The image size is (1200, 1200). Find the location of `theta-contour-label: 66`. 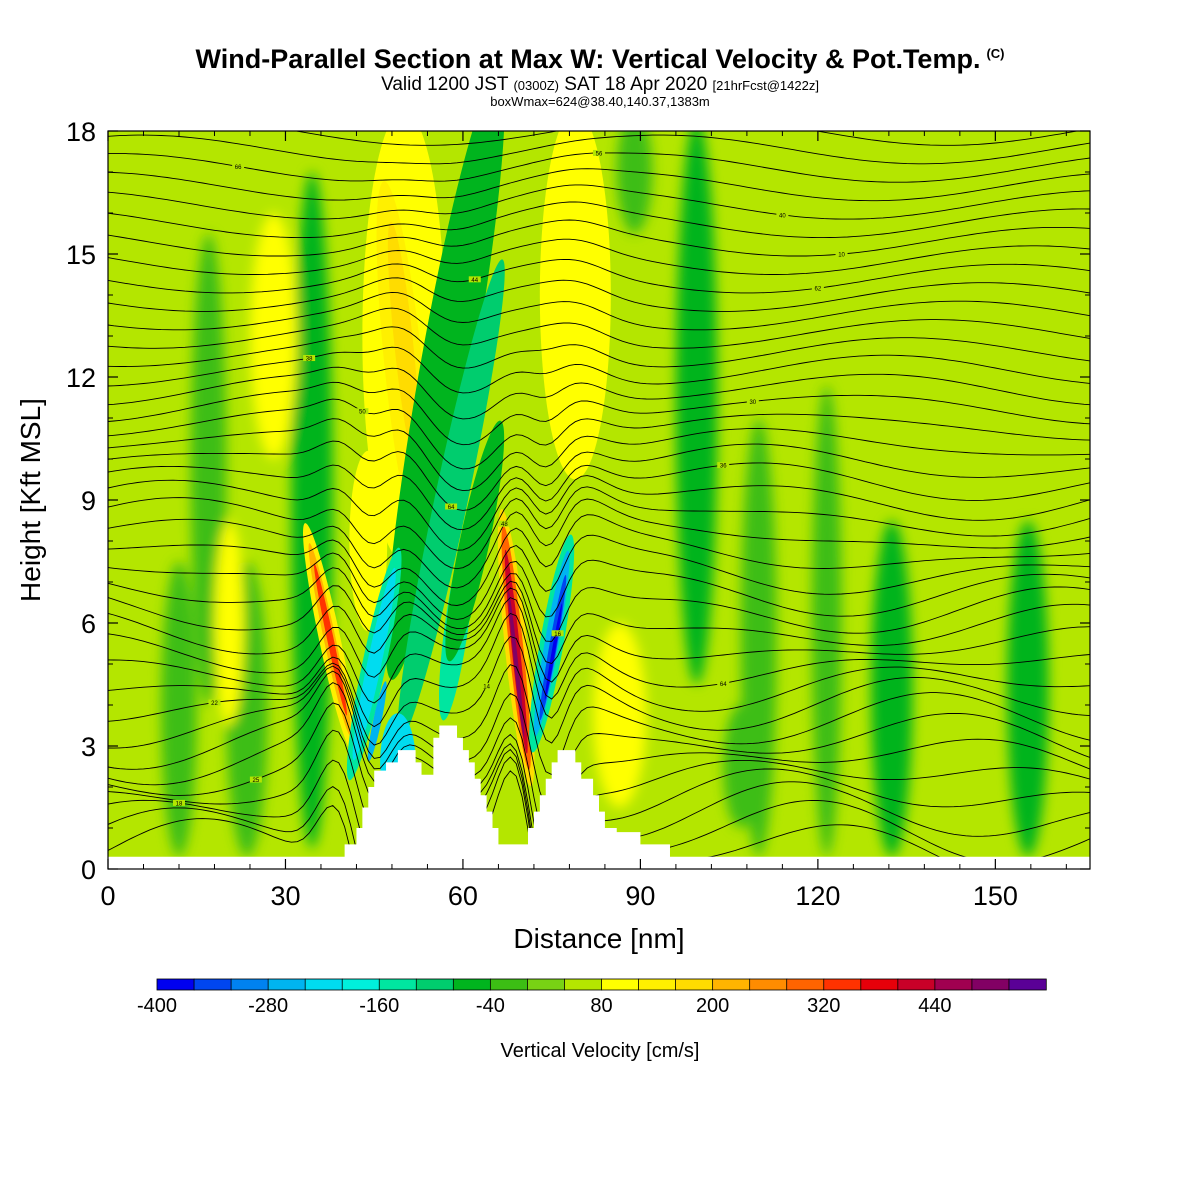

theta-contour-label: 66 is located at coordinates (238, 168).